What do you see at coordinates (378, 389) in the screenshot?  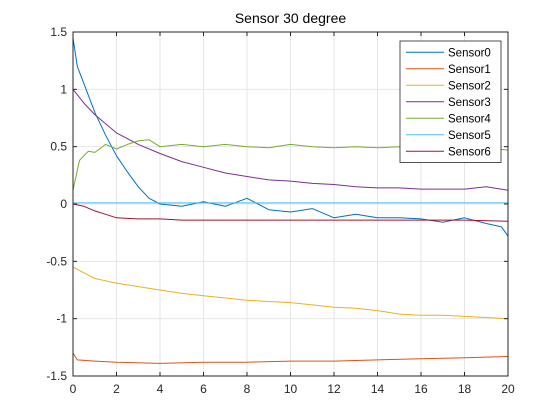 I see `x-tick-label: 14` at bounding box center [378, 389].